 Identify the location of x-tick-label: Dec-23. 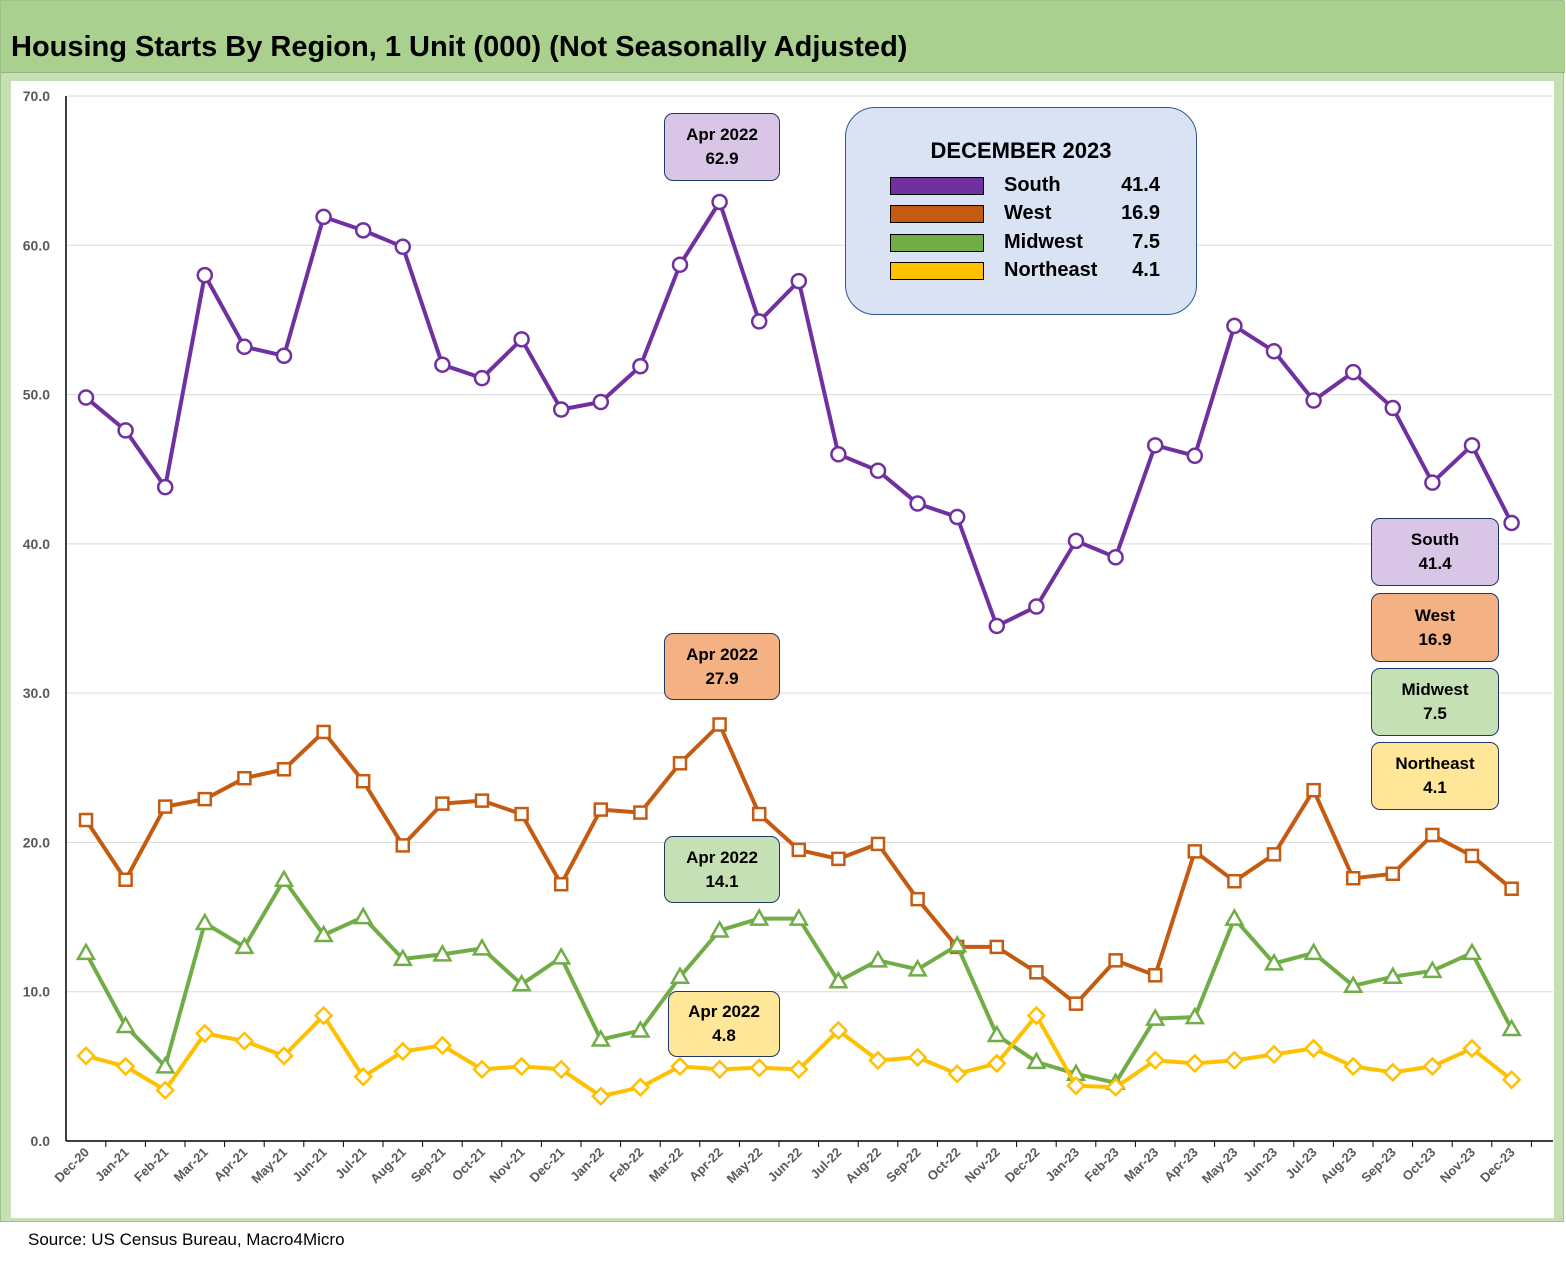
(1497, 1165).